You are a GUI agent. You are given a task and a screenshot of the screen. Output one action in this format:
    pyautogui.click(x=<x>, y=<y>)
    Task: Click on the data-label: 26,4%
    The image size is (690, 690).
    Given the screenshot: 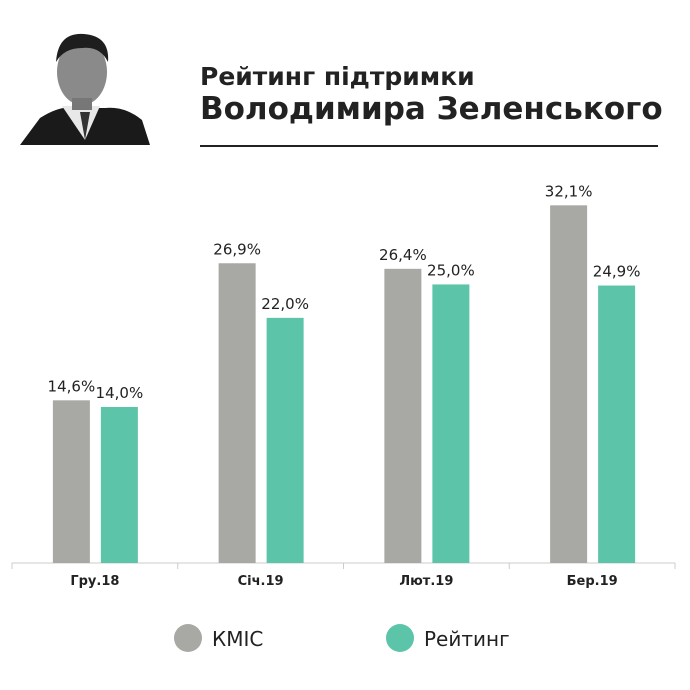 What is the action you would take?
    pyautogui.click(x=403, y=255)
    